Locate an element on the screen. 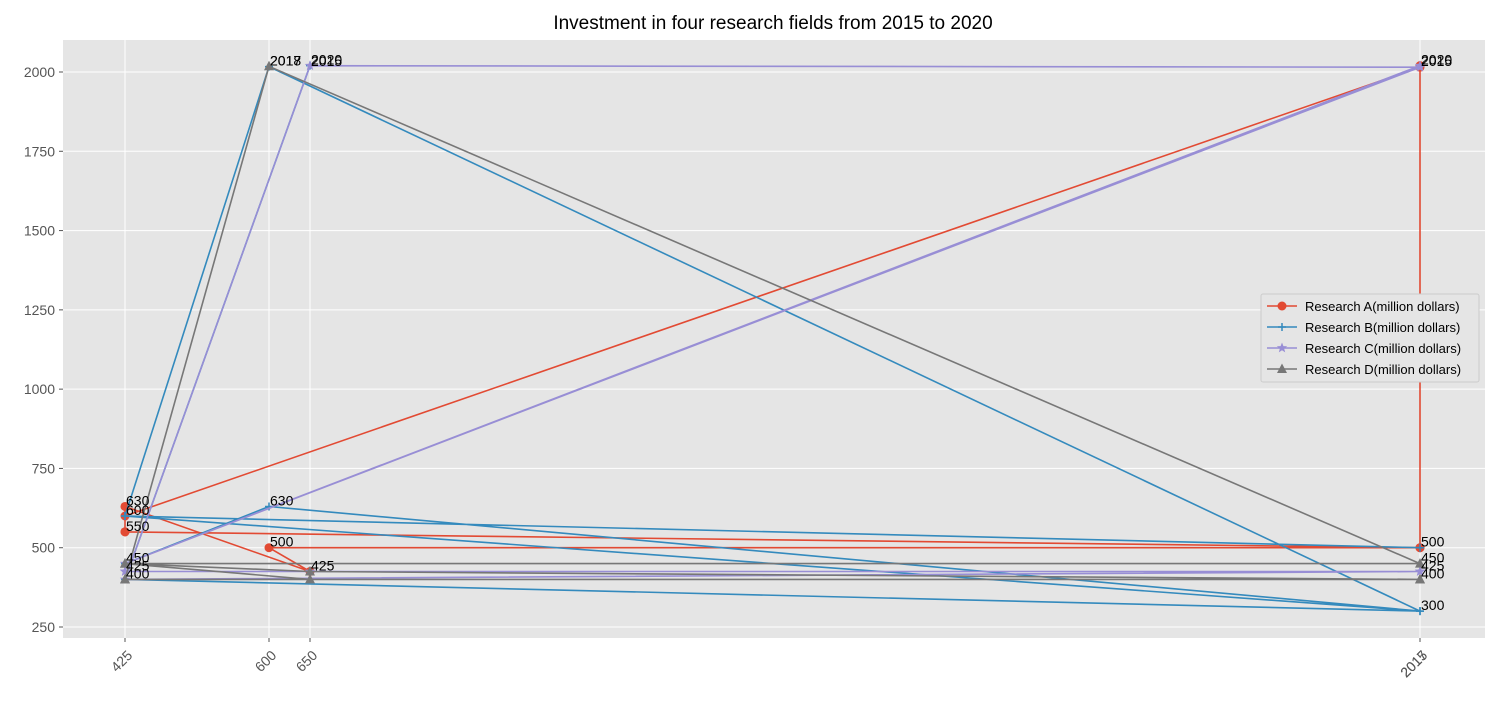 The image size is (1500, 705). legend-box is located at coordinates (1370, 338).